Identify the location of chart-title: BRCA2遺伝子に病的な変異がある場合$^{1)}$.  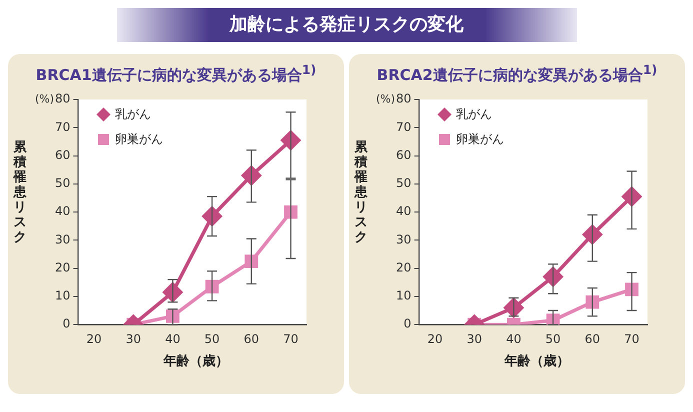
(517, 73).